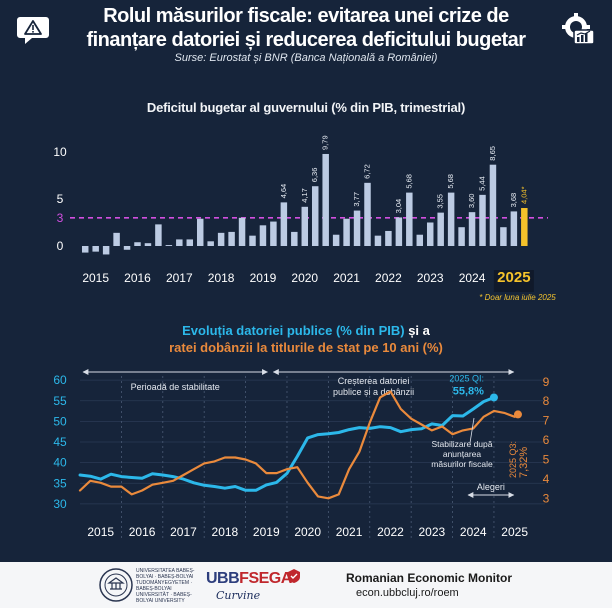  I want to click on debt-title-part2: și a, so click(417, 330).